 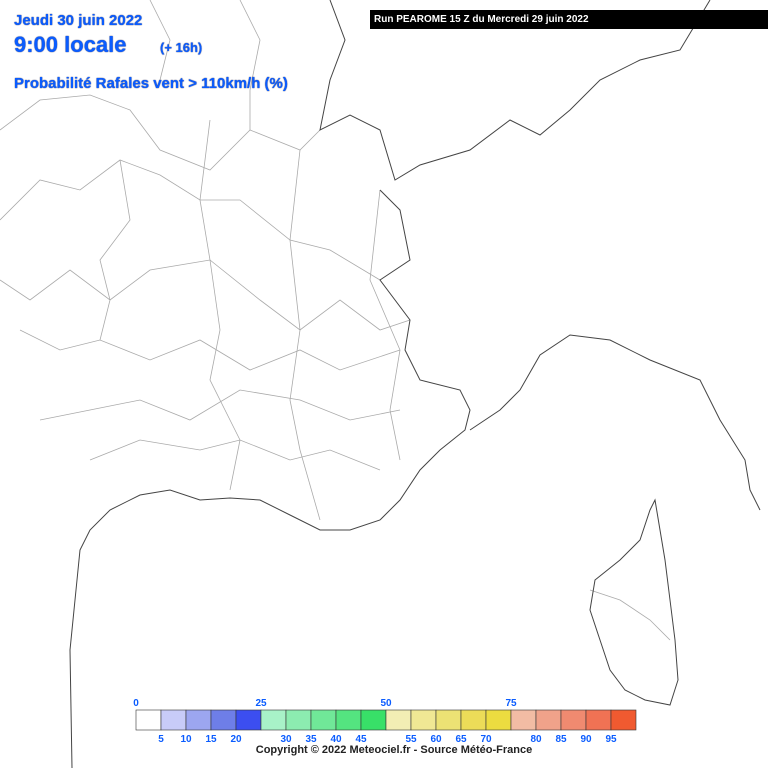 What do you see at coordinates (136, 703) in the screenshot?
I see `legend-label: 0` at bounding box center [136, 703].